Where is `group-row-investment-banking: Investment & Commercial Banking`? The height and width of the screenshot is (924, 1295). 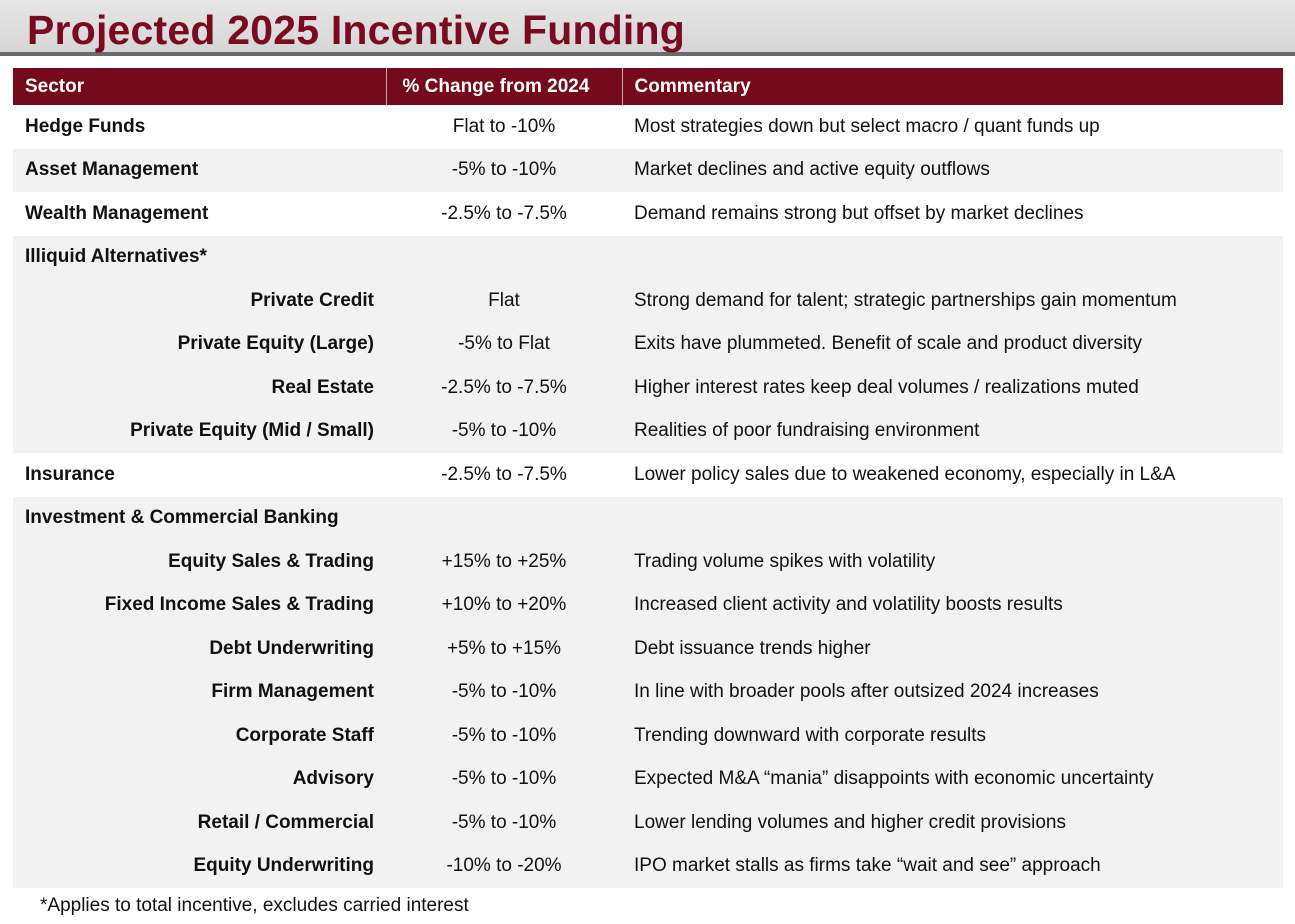
group-row-investment-banking: Investment & Commercial Banking is located at coordinates (648, 518).